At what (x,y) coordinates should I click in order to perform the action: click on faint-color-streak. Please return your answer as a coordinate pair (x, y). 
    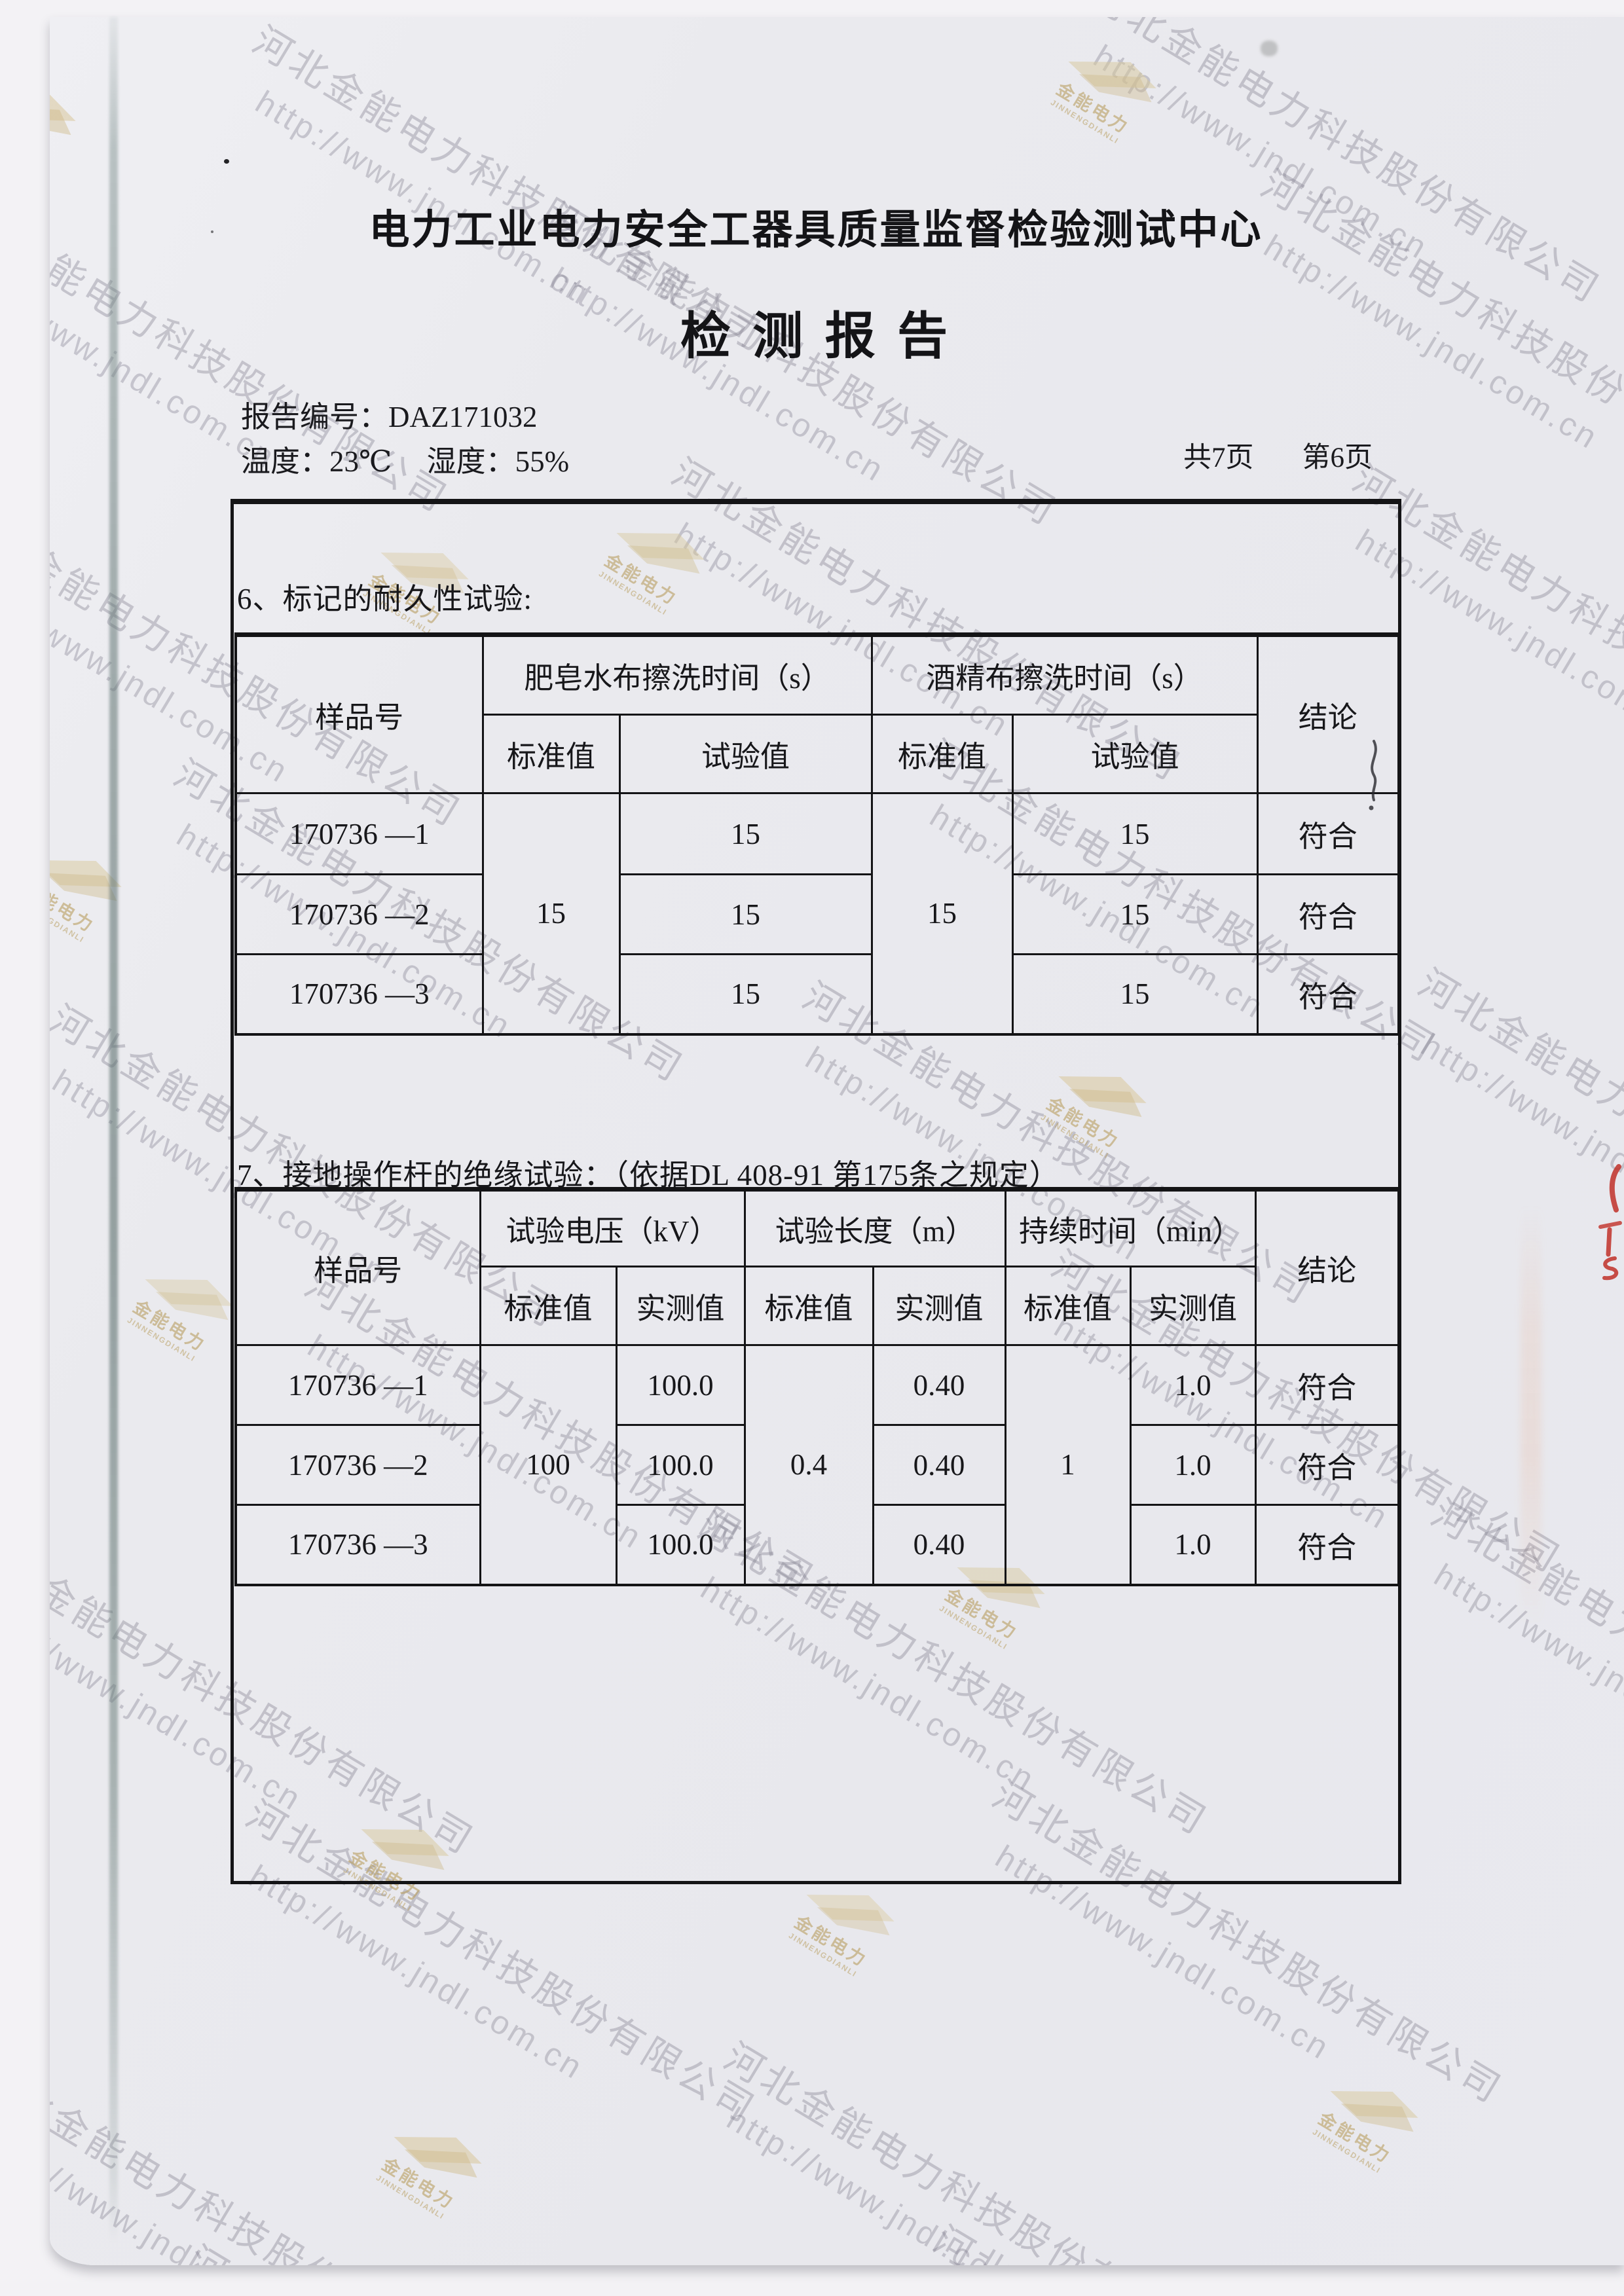
    Looking at the image, I should click on (1531, 1414).